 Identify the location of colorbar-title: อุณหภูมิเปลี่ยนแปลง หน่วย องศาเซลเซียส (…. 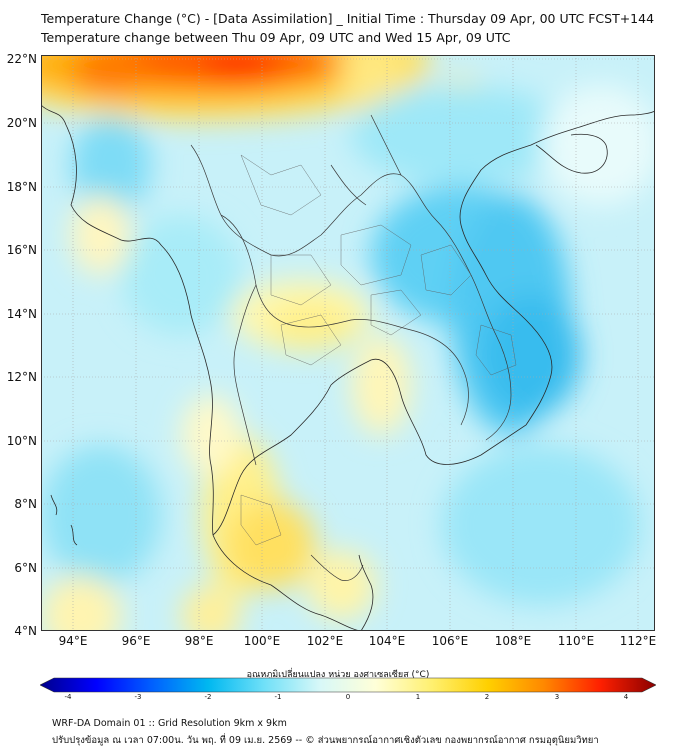
(338, 675).